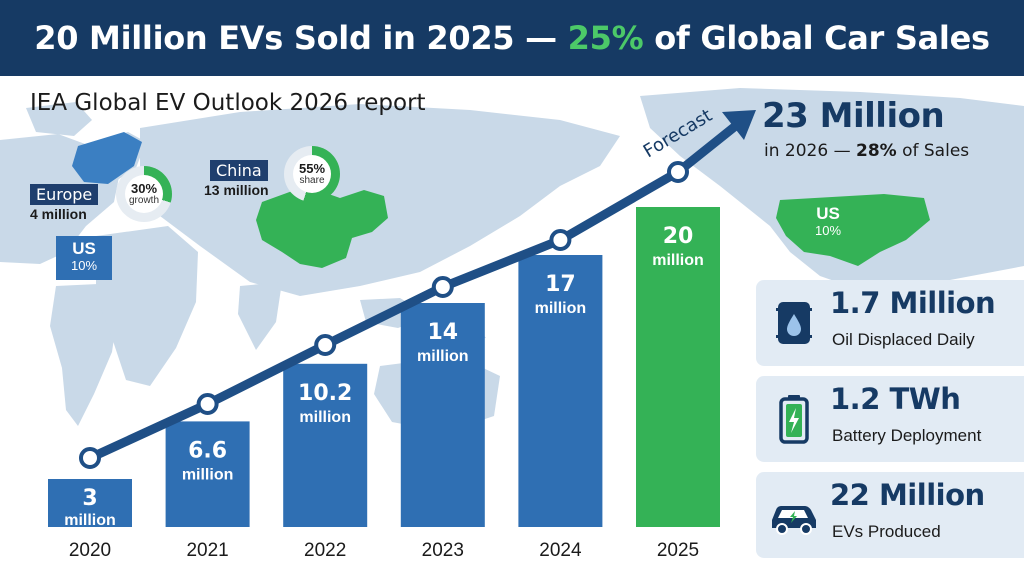 This screenshot has width=1024, height=572. I want to click on bar-unit-label-2020: million, so click(90, 520).